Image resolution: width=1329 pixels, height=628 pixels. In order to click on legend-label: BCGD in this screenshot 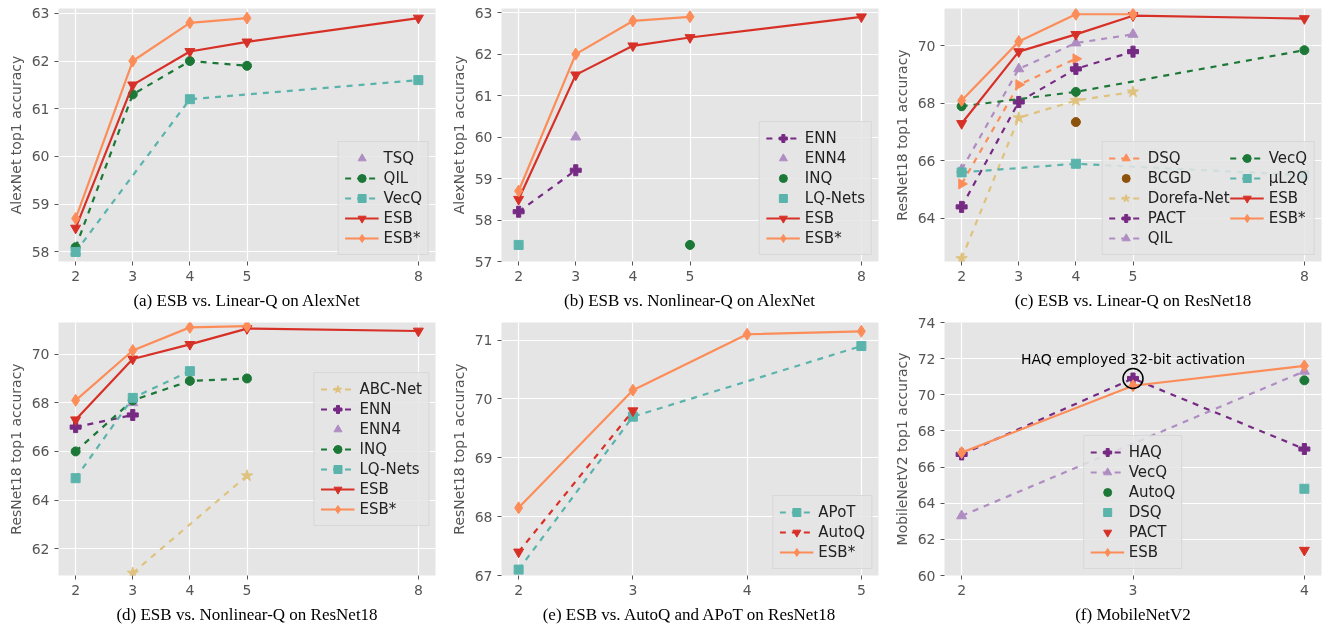, I will do `click(1169, 178)`.